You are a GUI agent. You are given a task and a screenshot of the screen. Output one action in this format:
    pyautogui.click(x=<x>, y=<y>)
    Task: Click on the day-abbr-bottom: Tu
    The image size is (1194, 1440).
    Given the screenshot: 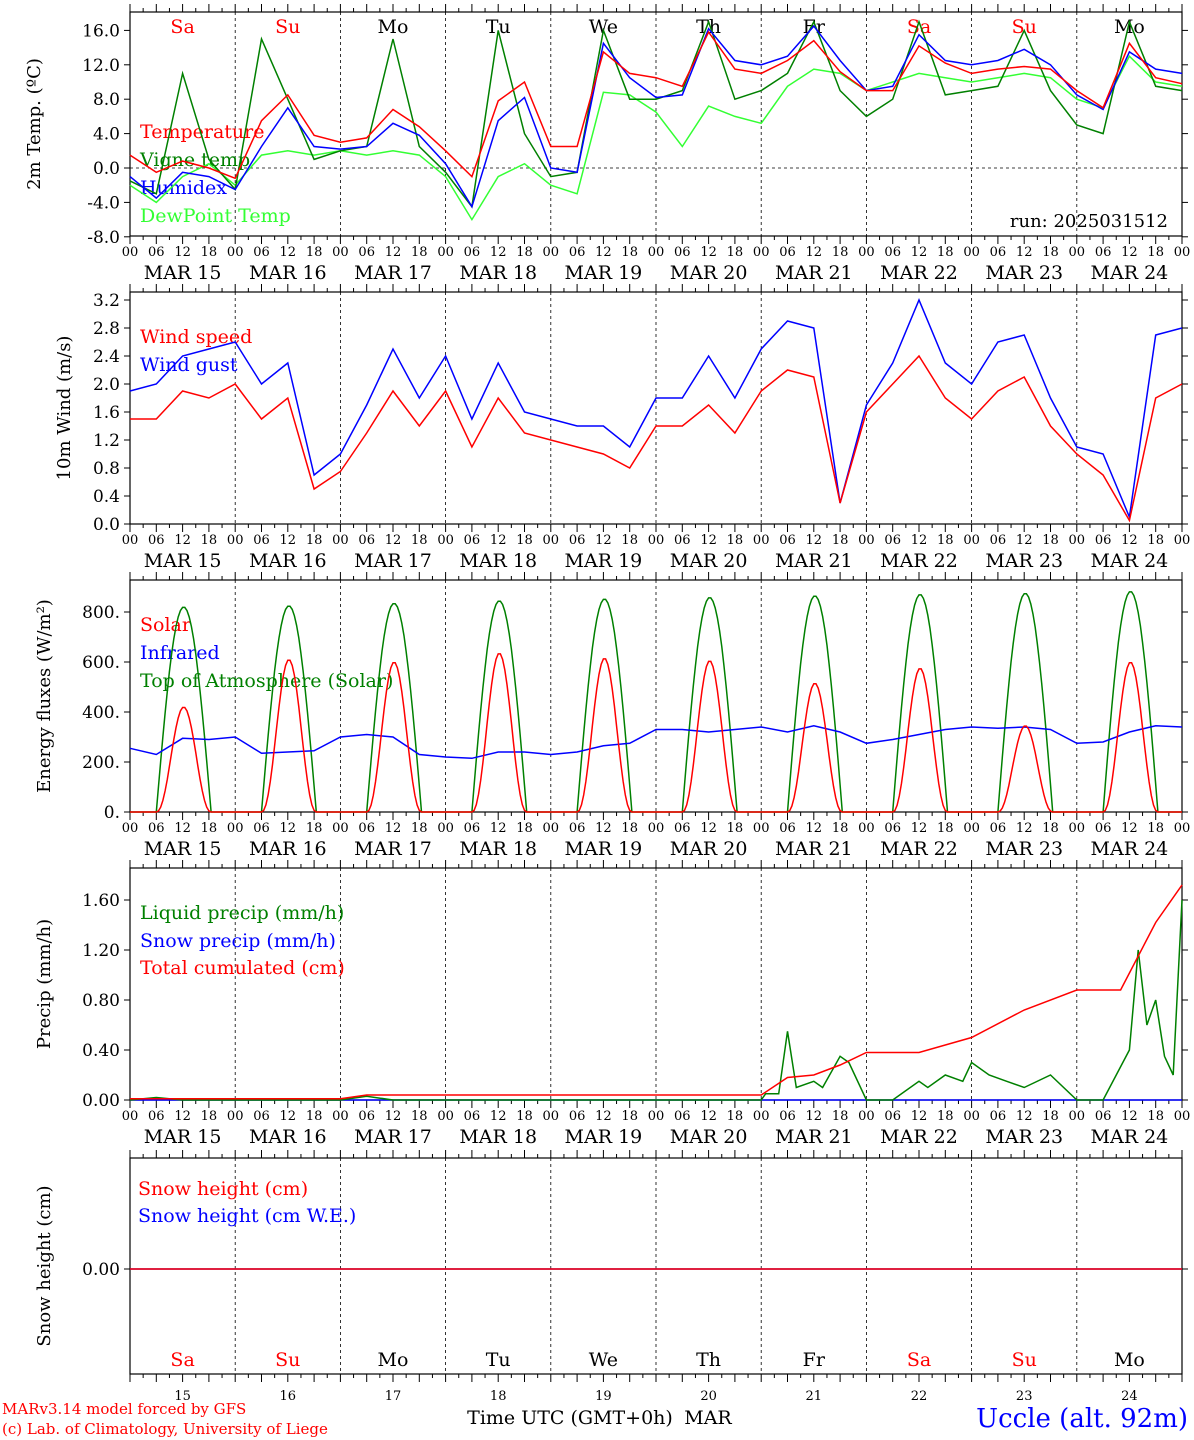 What is the action you would take?
    pyautogui.click(x=498, y=1360)
    